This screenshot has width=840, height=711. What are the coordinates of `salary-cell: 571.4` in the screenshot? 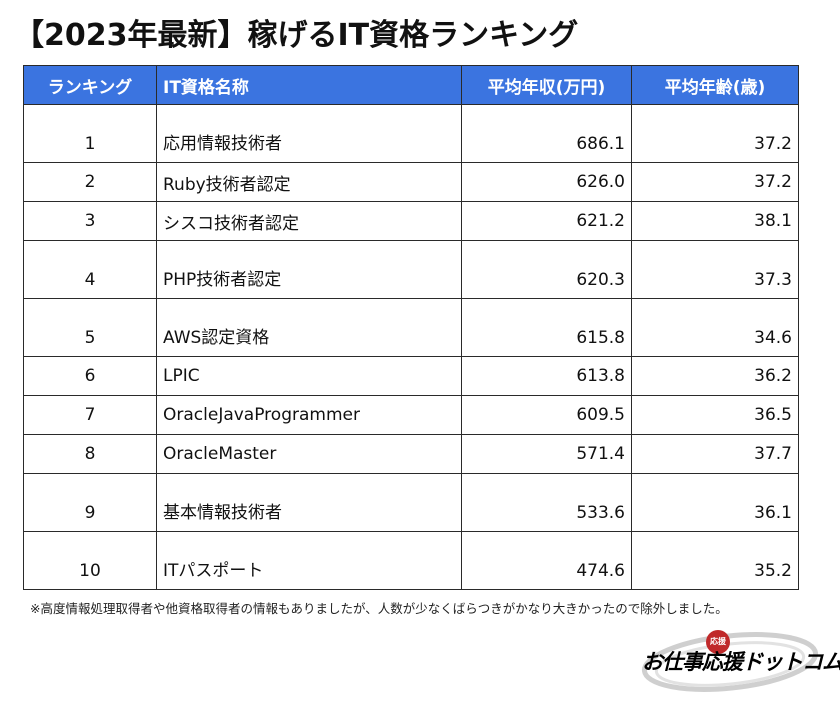 It's located at (546, 454).